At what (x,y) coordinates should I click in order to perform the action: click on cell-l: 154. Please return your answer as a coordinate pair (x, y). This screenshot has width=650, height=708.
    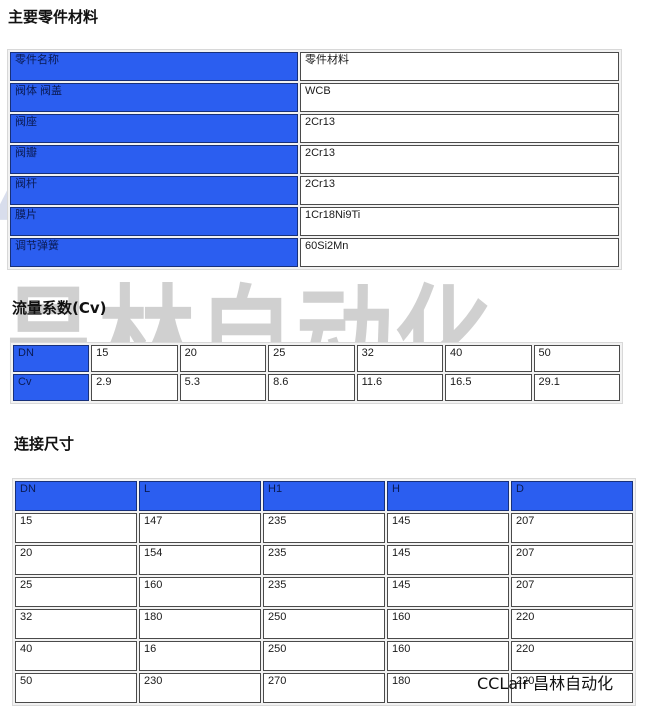
    Looking at the image, I should click on (200, 560).